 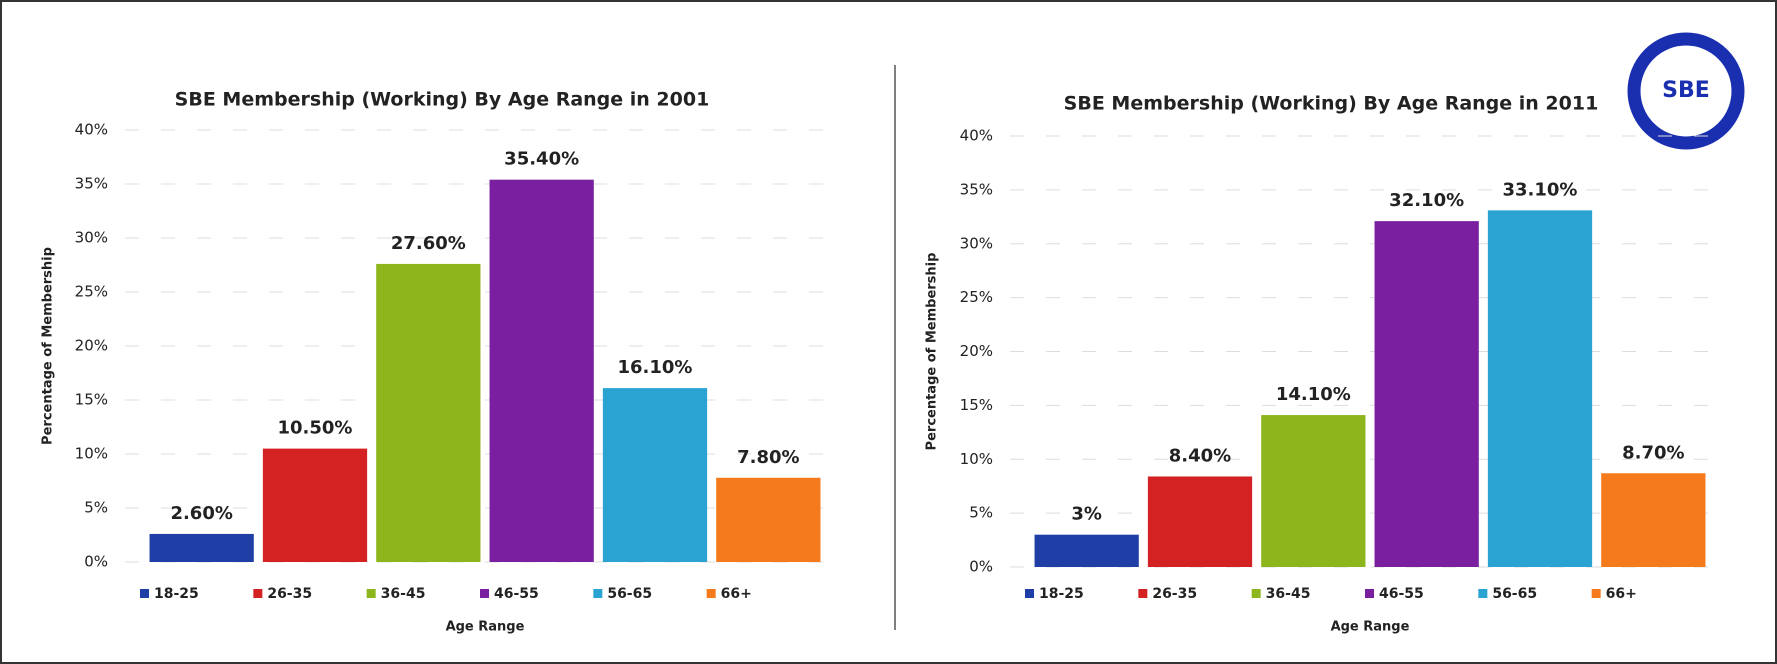 I want to click on value-label: 14.10%, so click(x=1313, y=394).